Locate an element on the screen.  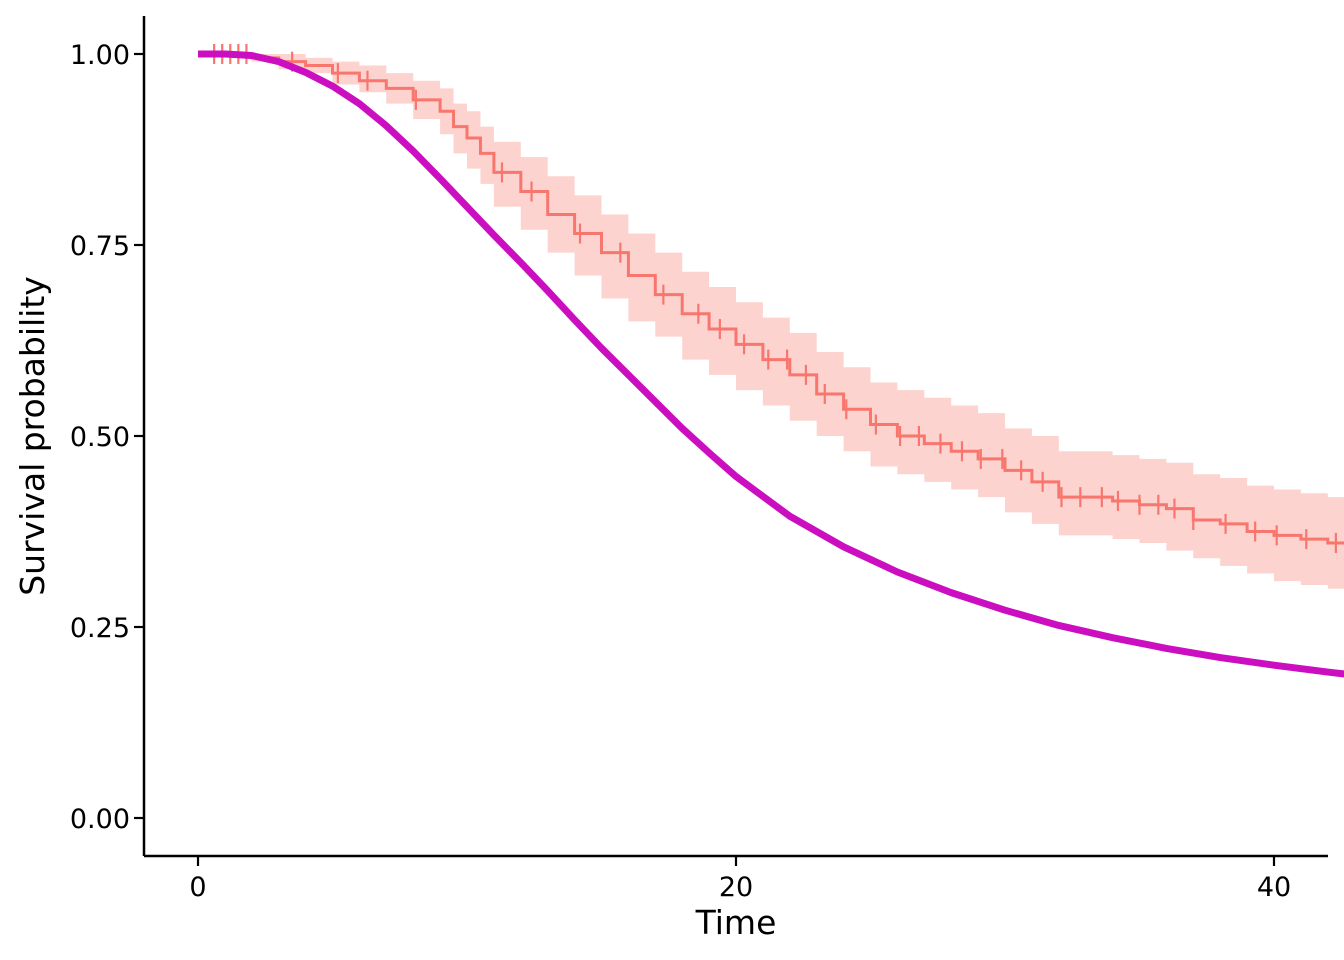
y-axis-title: Survival probability is located at coordinates (32, 436).